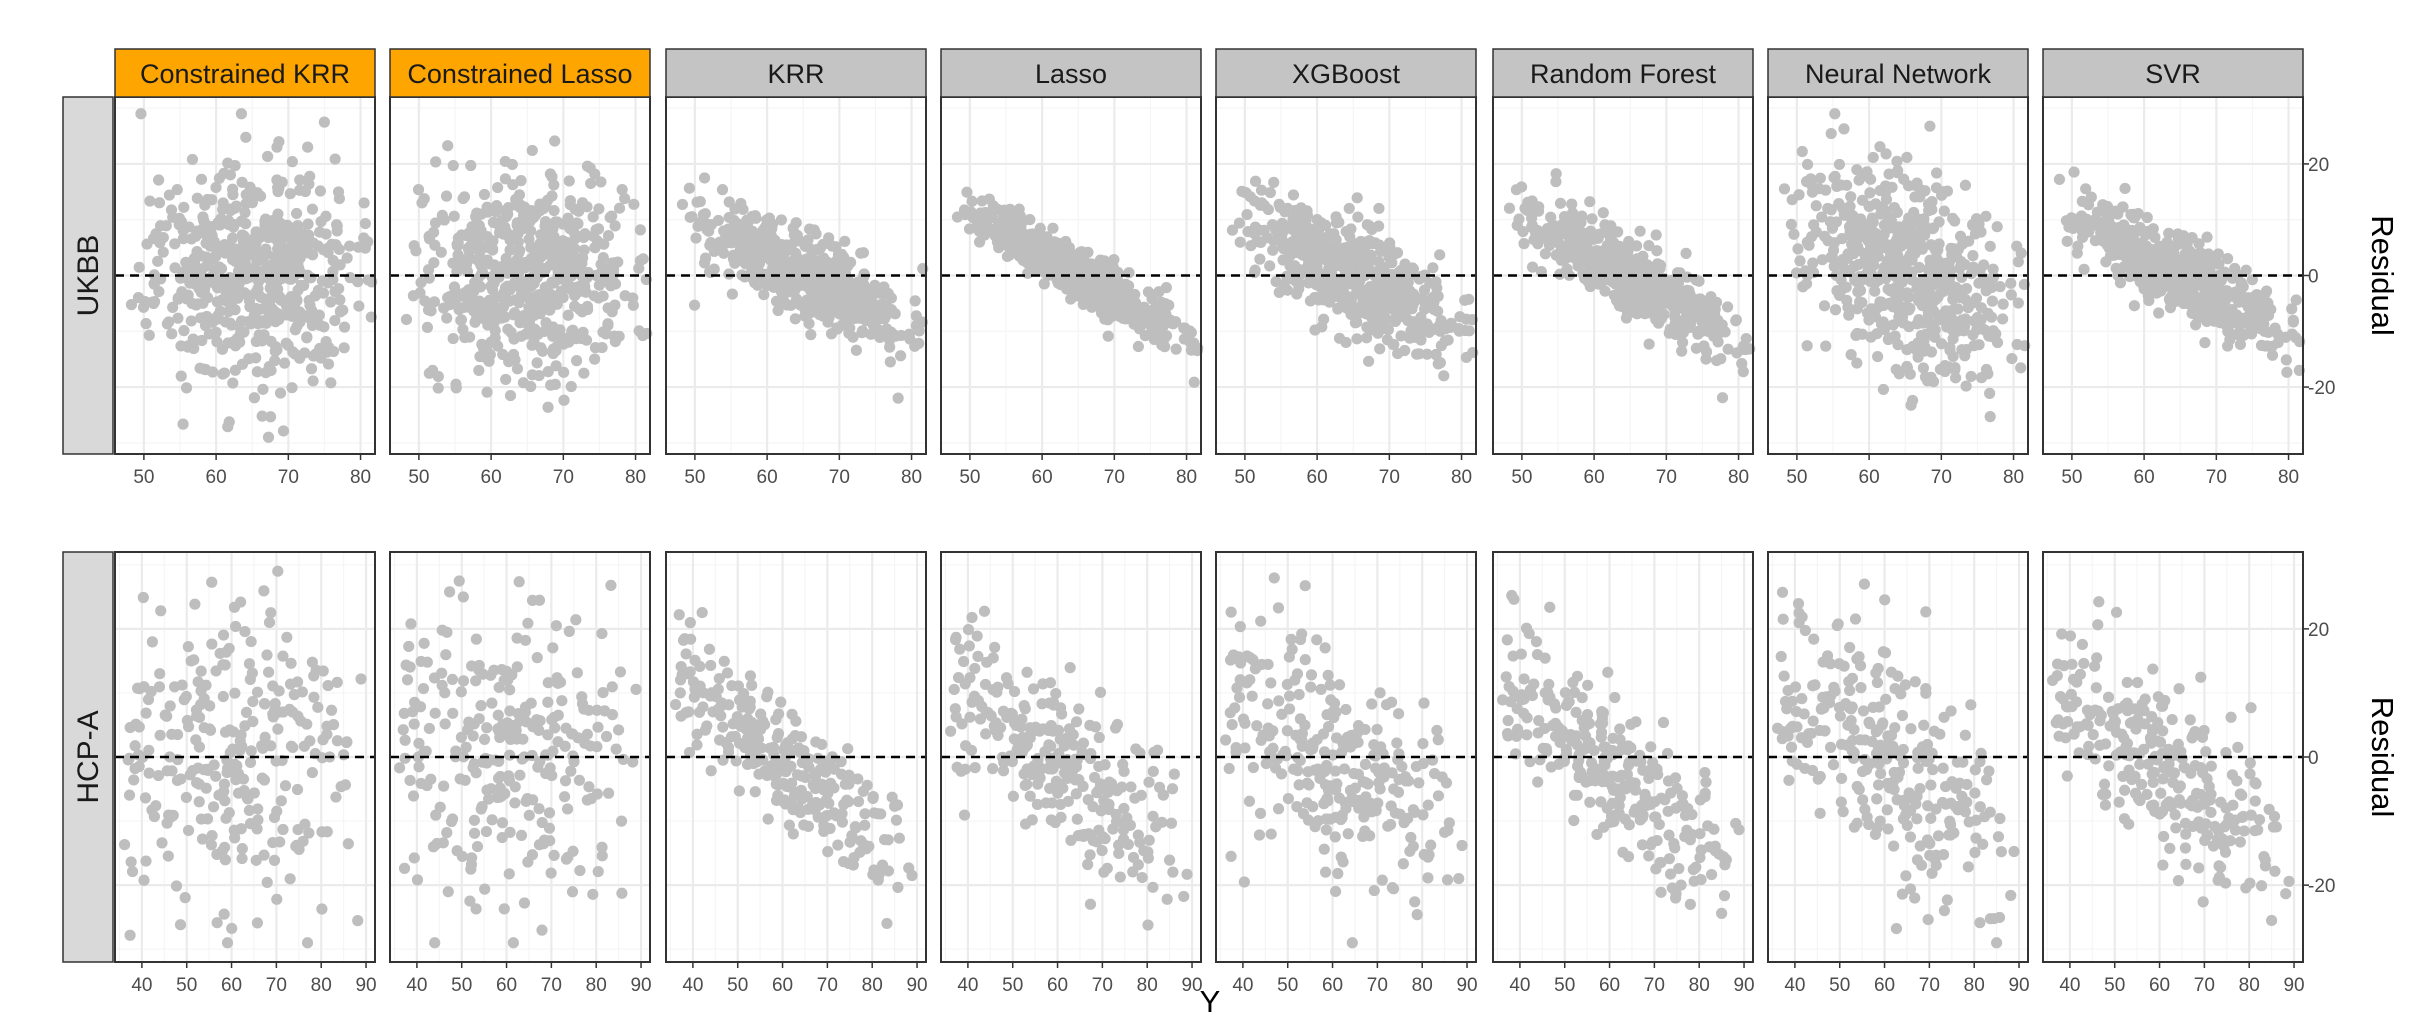 This screenshot has height=1020, width=2410. What do you see at coordinates (1899, 292) in the screenshot?
I see `panel-0-6: 50 60 70 80` at bounding box center [1899, 292].